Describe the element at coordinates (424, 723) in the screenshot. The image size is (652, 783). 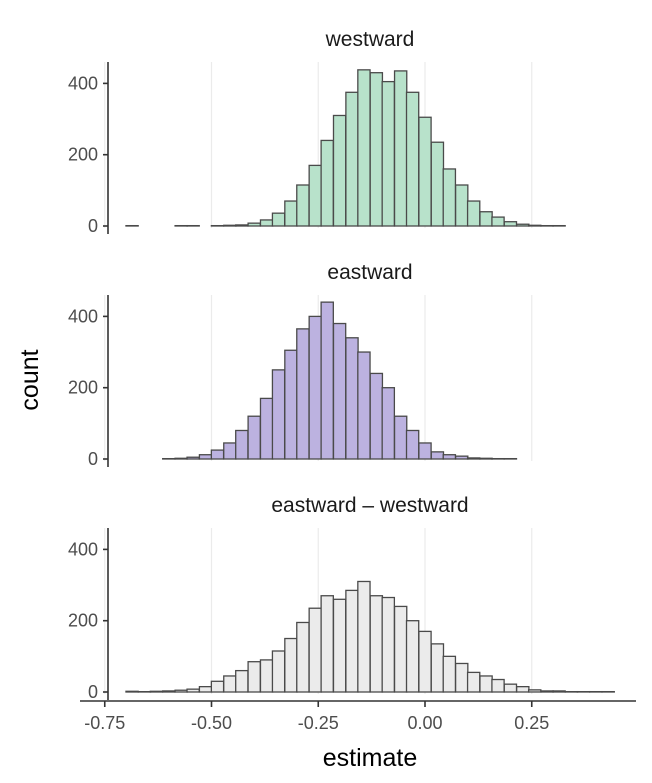
I see `x-tick-label: 0.00` at that location.